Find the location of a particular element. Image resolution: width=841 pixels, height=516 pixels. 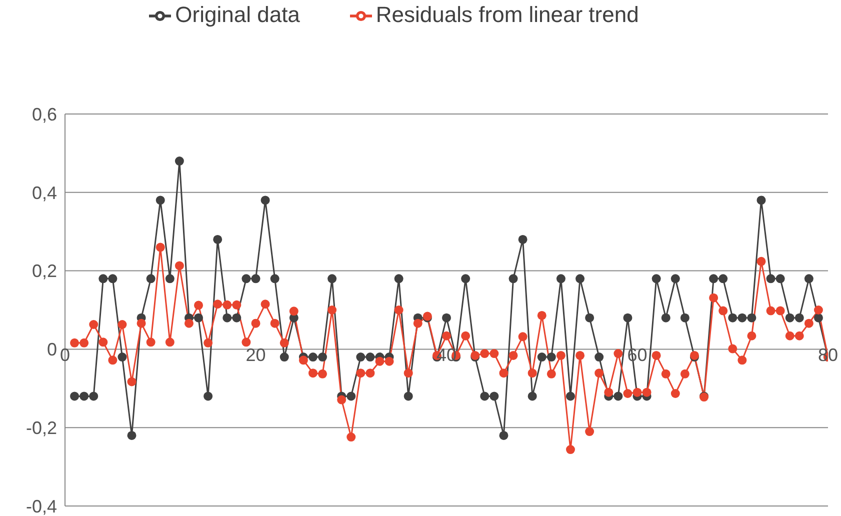

y-tick-label: 0,4 is located at coordinates (44, 192).